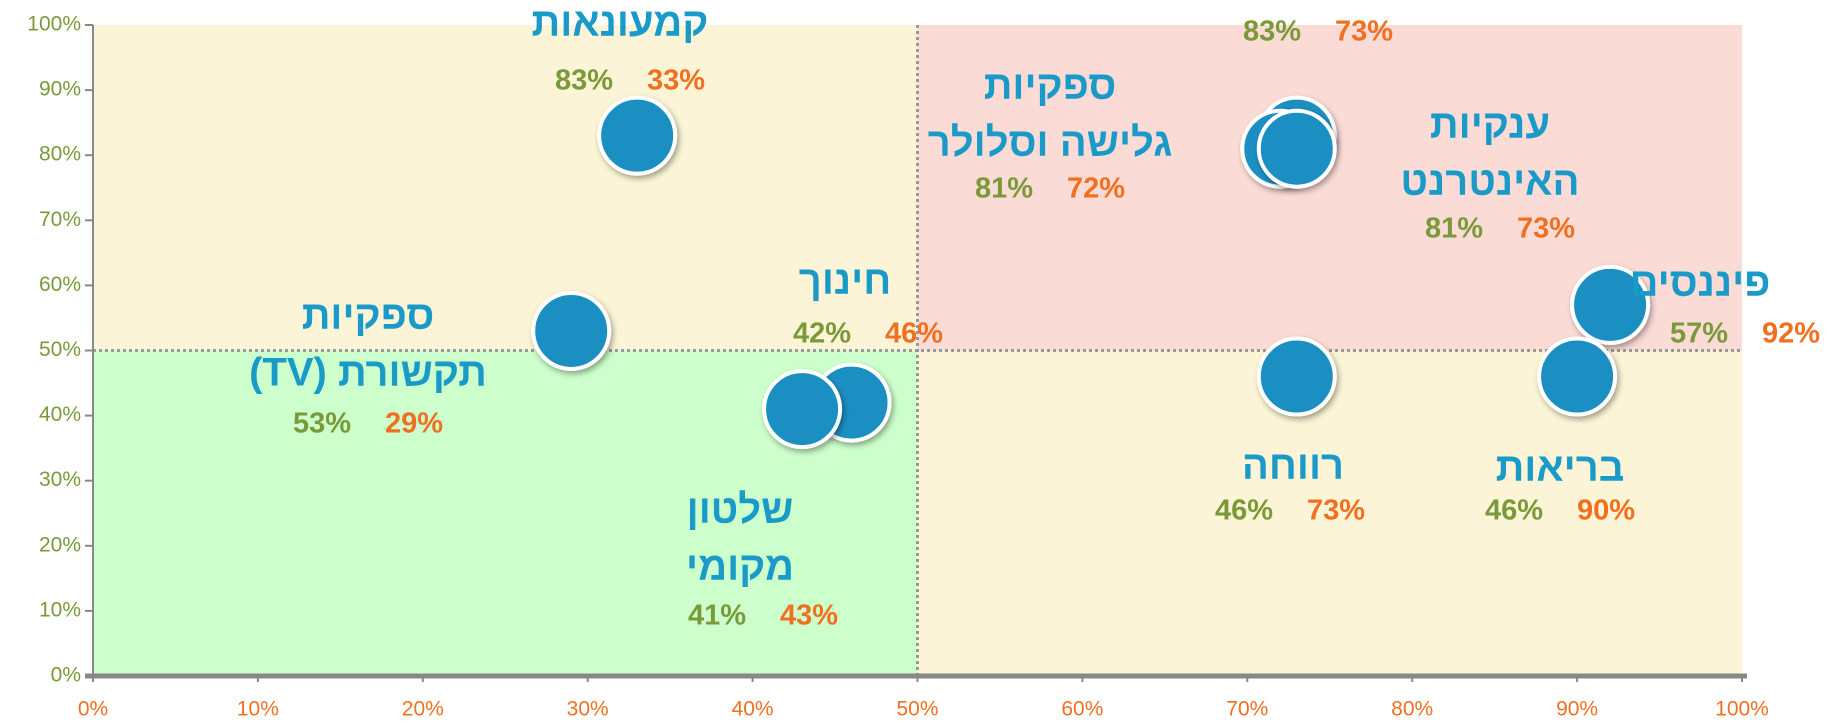 Image resolution: width=1832 pixels, height=721 pixels. I want to click on y-value-label: 53%, so click(322, 424).